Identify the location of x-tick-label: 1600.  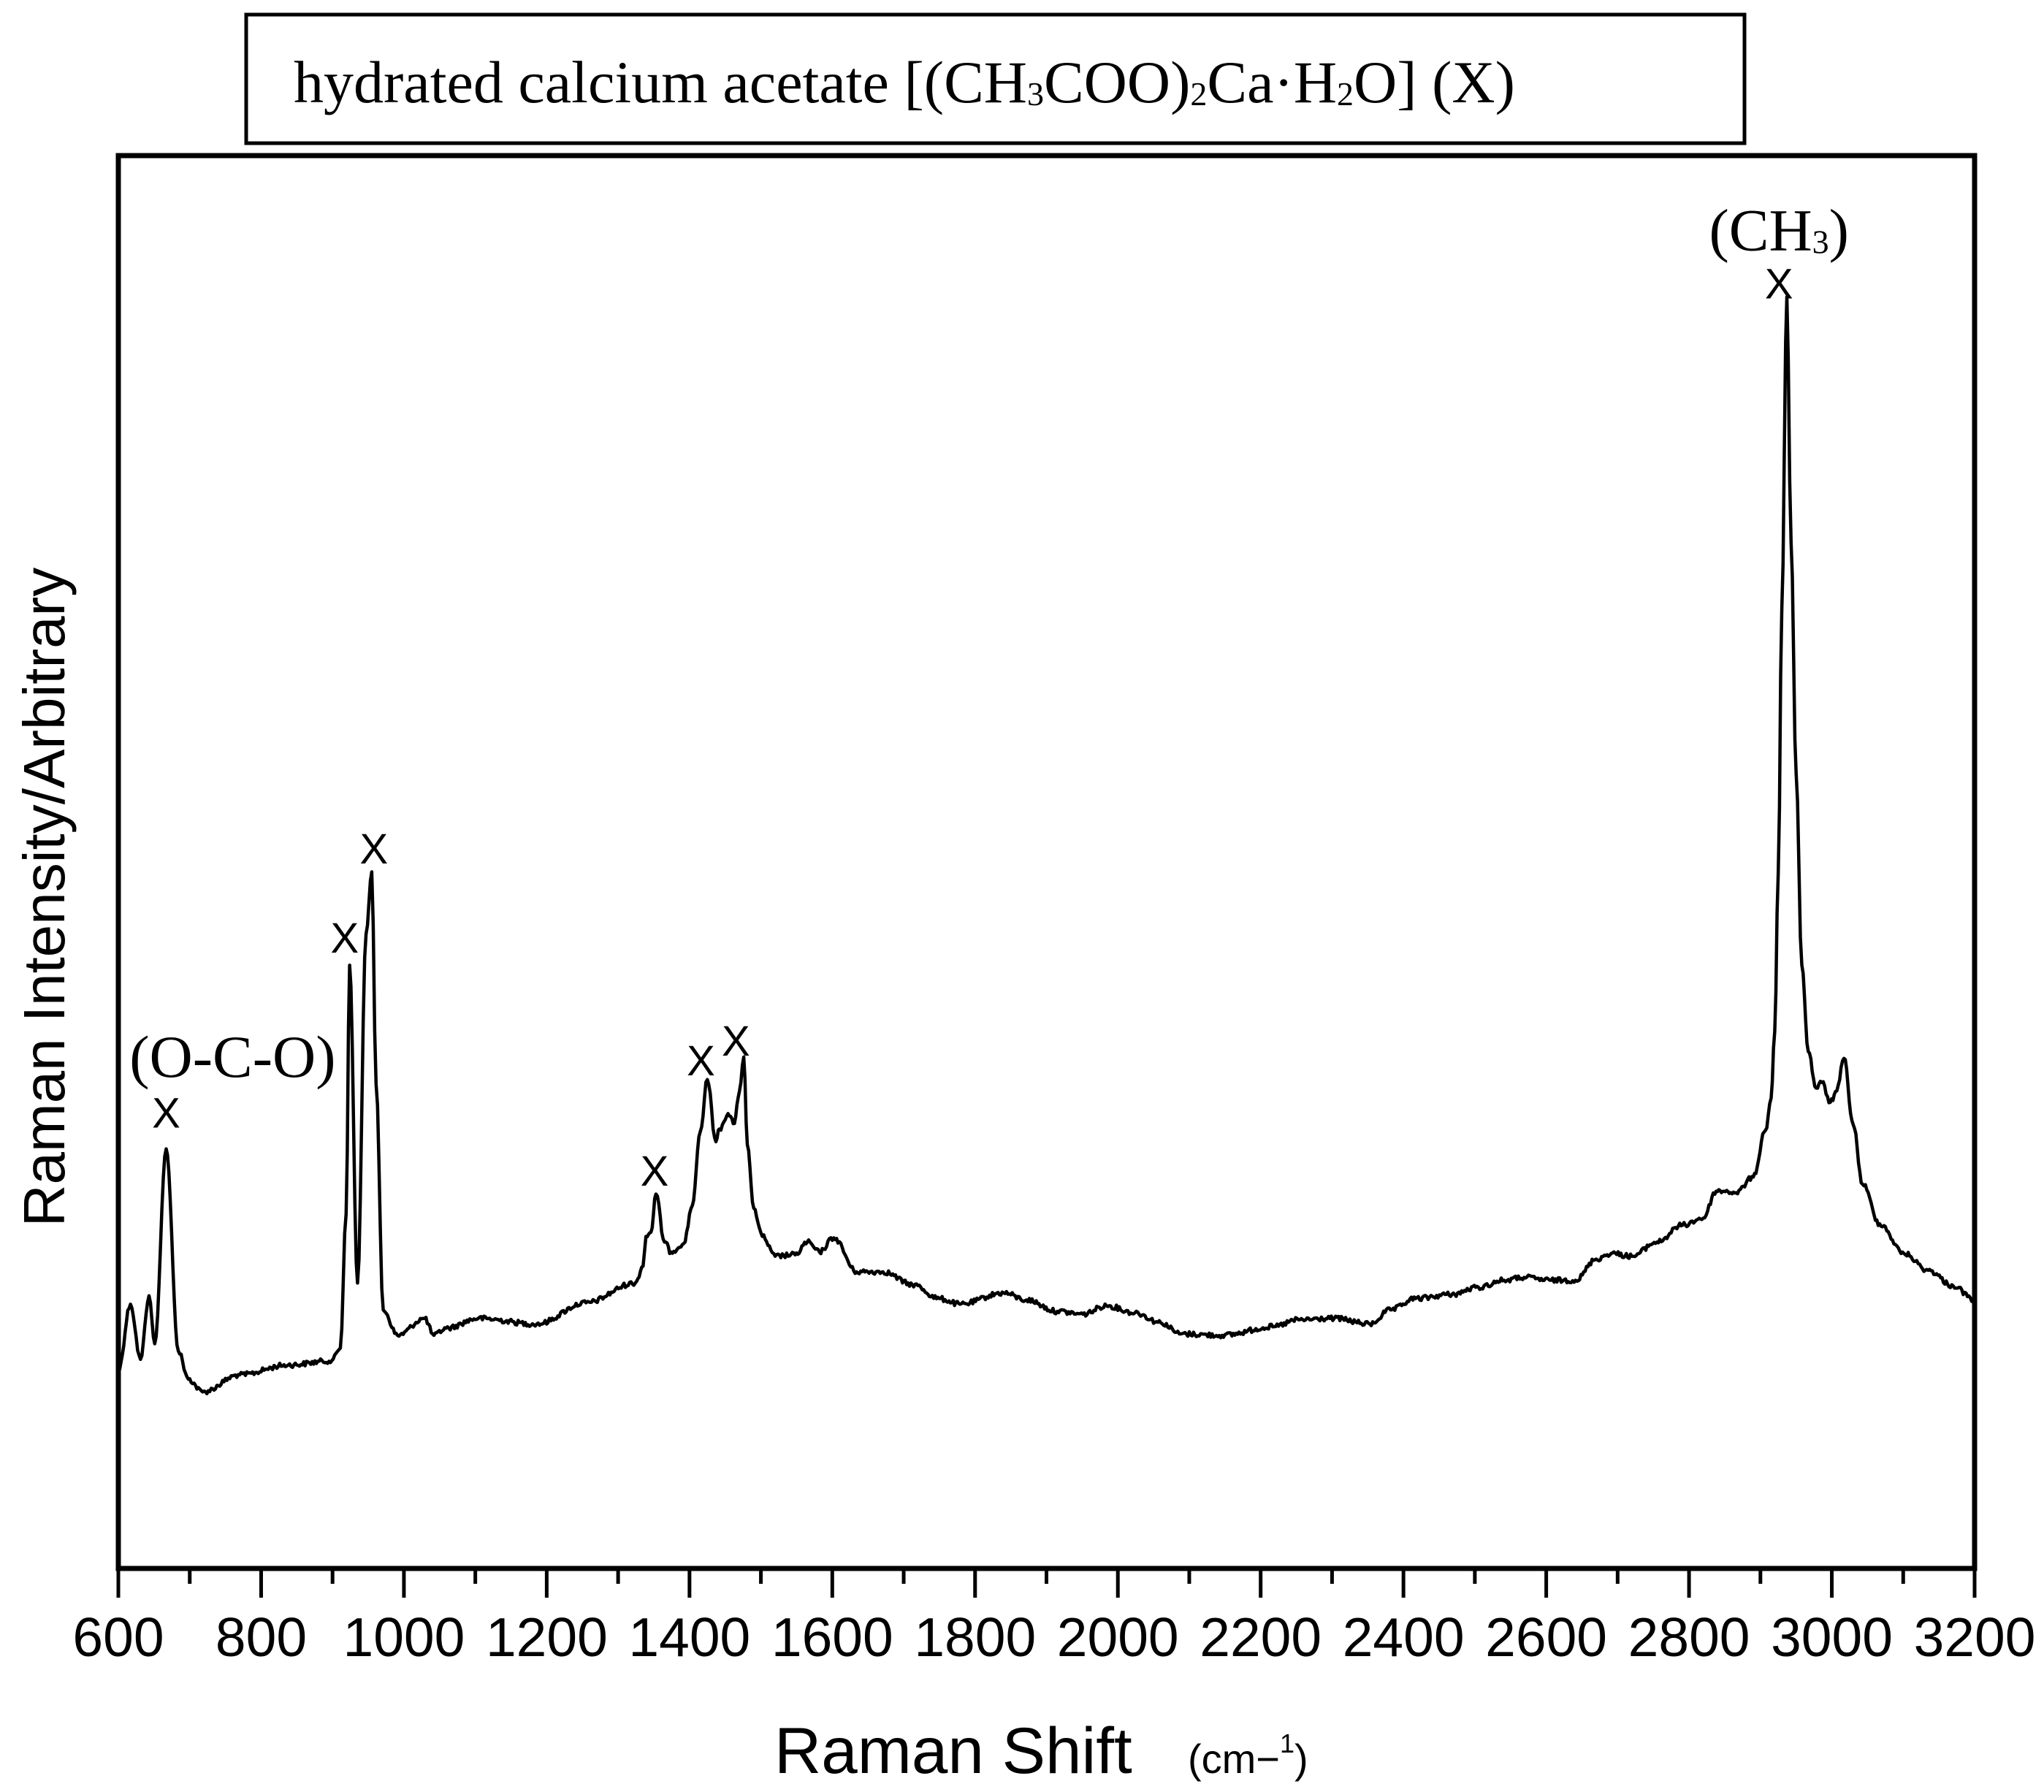
(832, 1637).